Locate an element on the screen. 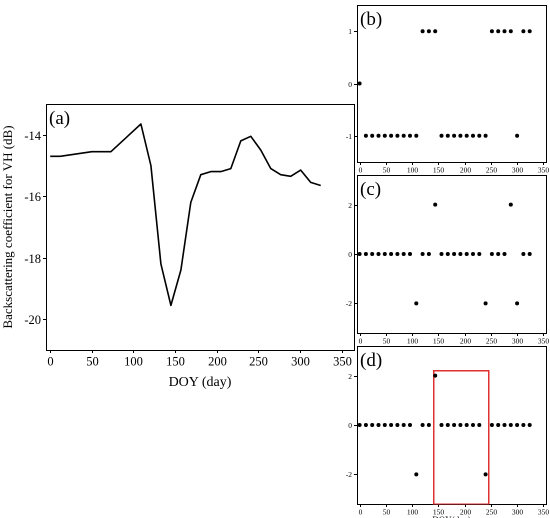 Image resolution: width=550 pixels, height=518 pixels. y-tick-label: -16 is located at coordinates (32, 197).